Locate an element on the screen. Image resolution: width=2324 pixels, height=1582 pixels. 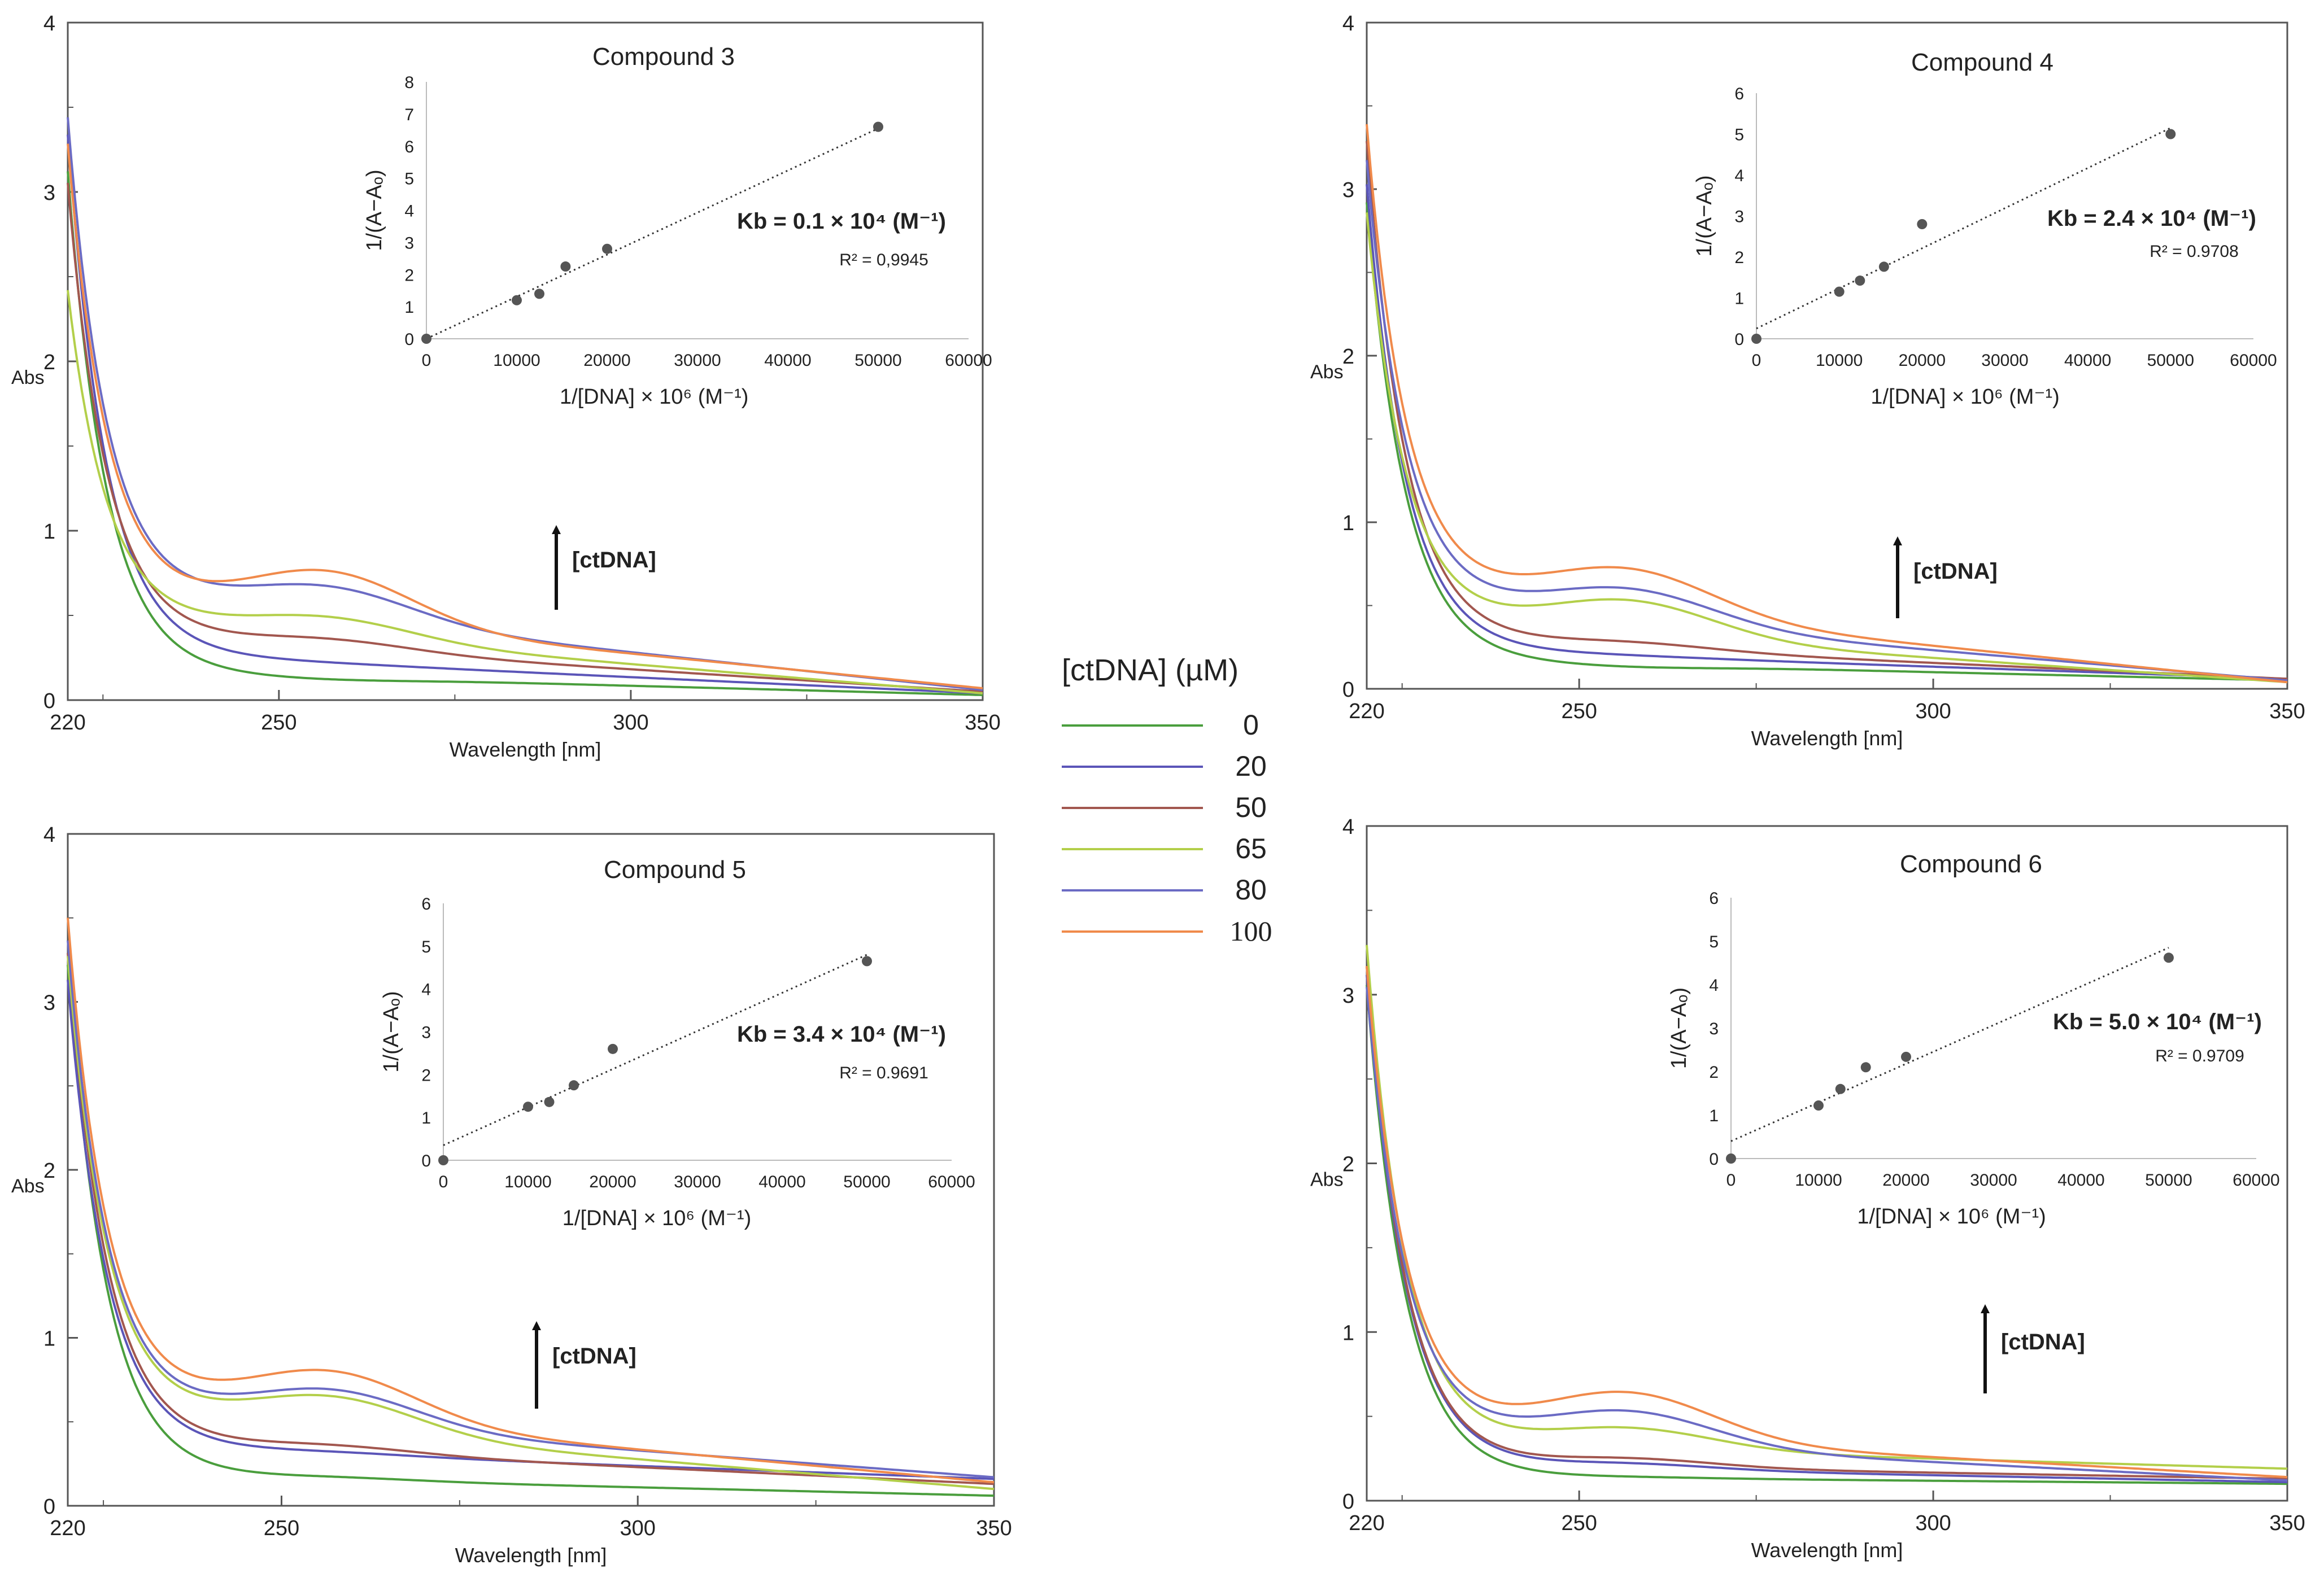
x-axis-label: Wavelength [nm] is located at coordinates (531, 1556).